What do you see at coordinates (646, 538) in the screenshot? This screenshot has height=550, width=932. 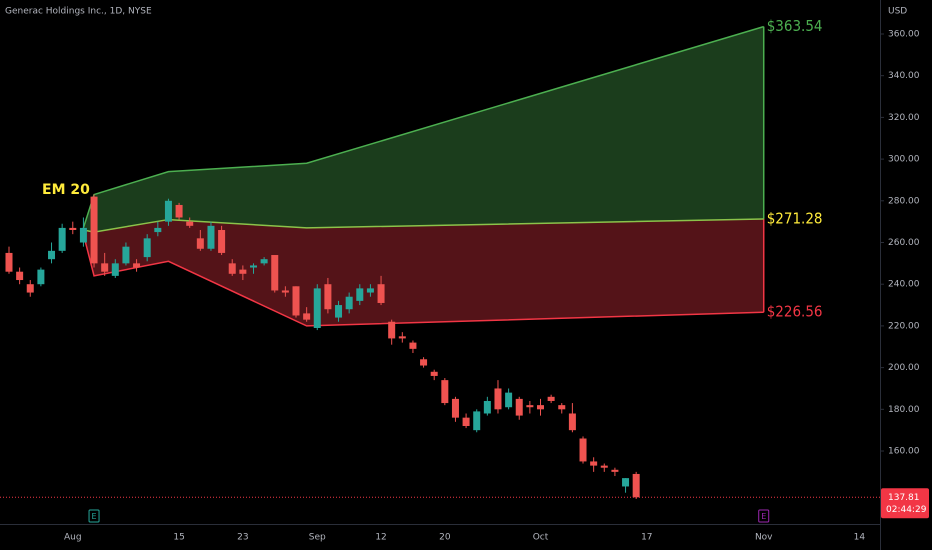 I see `x-tick-label: 17` at bounding box center [646, 538].